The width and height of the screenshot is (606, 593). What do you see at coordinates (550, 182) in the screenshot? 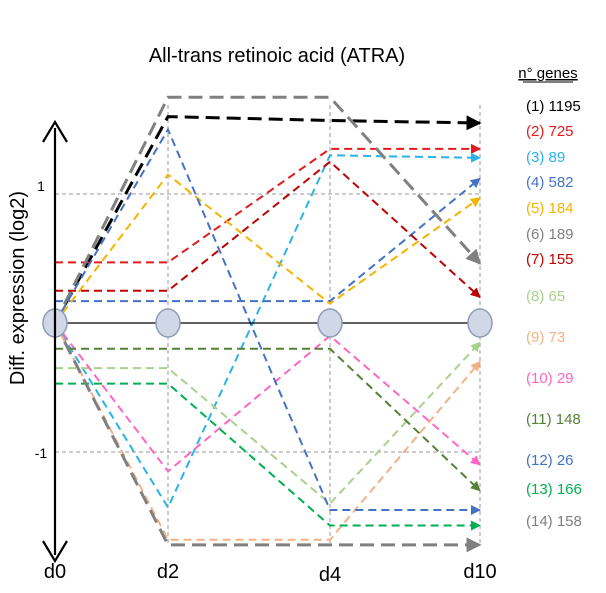
I see `legend-entry-4: (4) 582` at bounding box center [550, 182].